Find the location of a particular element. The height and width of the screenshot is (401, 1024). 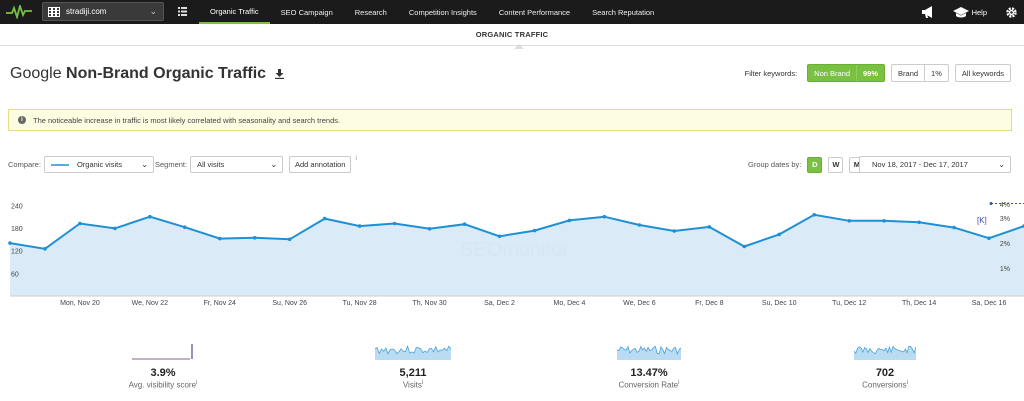

kpi-visibility-label: Avg. visibility scorei is located at coordinates (163, 385).